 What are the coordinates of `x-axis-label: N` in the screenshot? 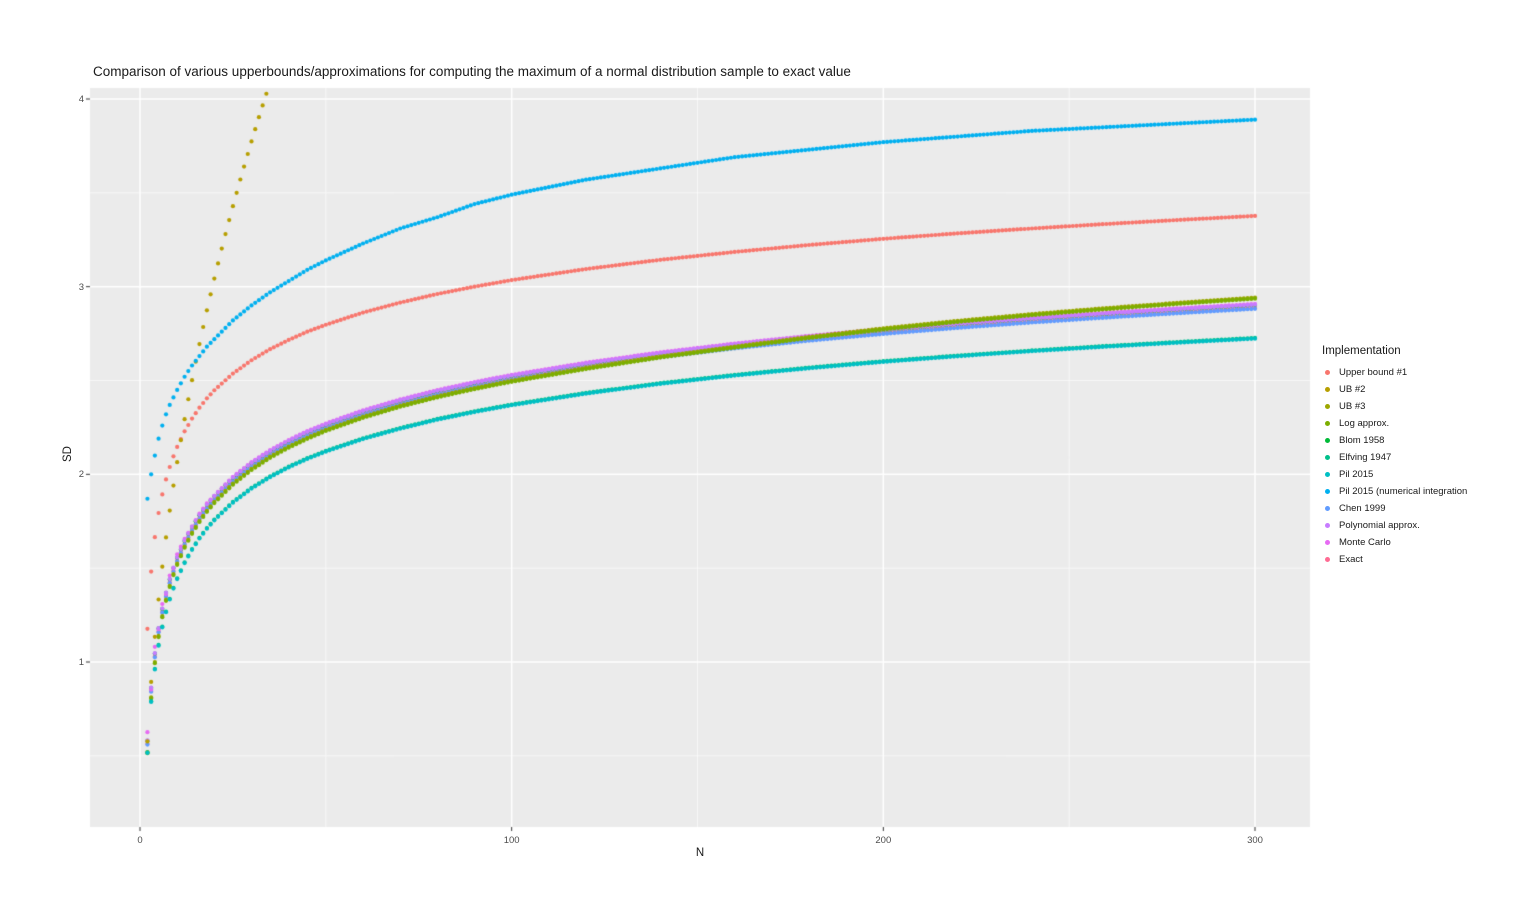 It's located at (700, 853).